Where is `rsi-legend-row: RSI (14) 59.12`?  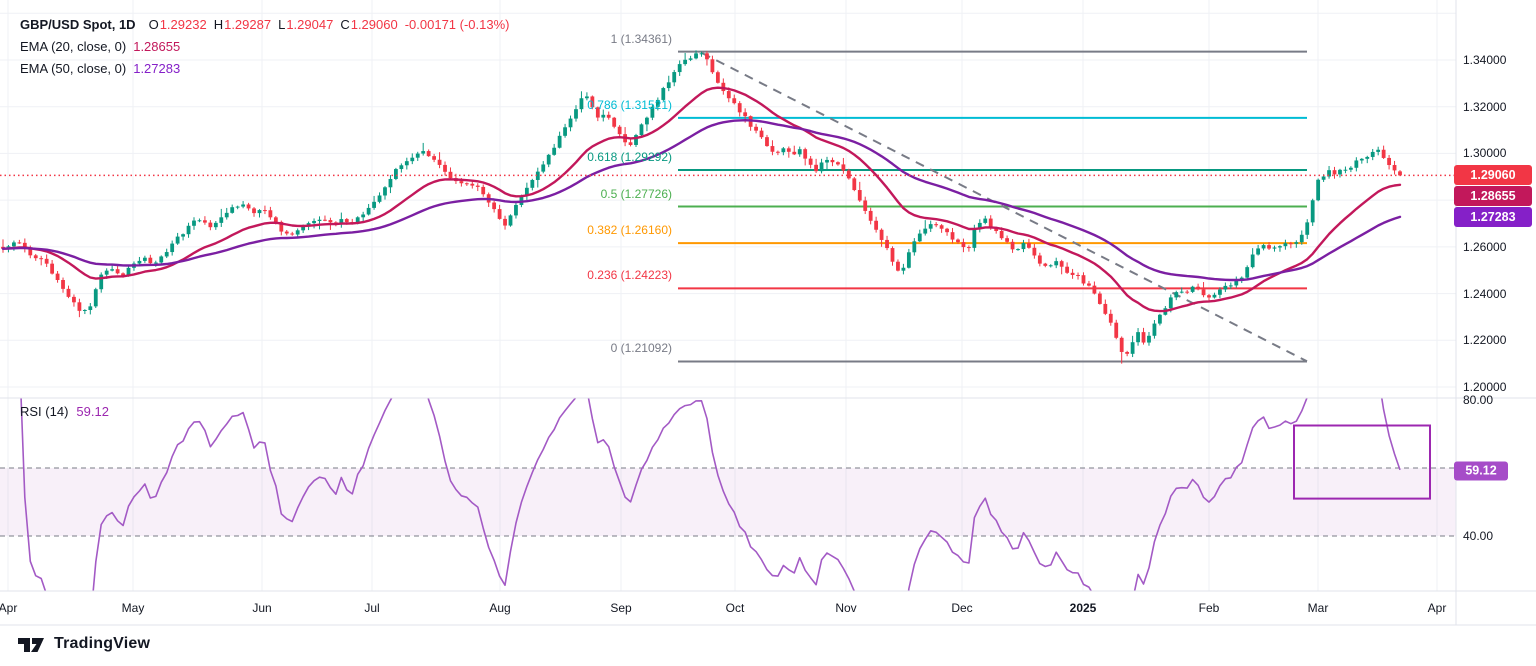 rsi-legend-row: RSI (14) 59.12 is located at coordinates (64, 411).